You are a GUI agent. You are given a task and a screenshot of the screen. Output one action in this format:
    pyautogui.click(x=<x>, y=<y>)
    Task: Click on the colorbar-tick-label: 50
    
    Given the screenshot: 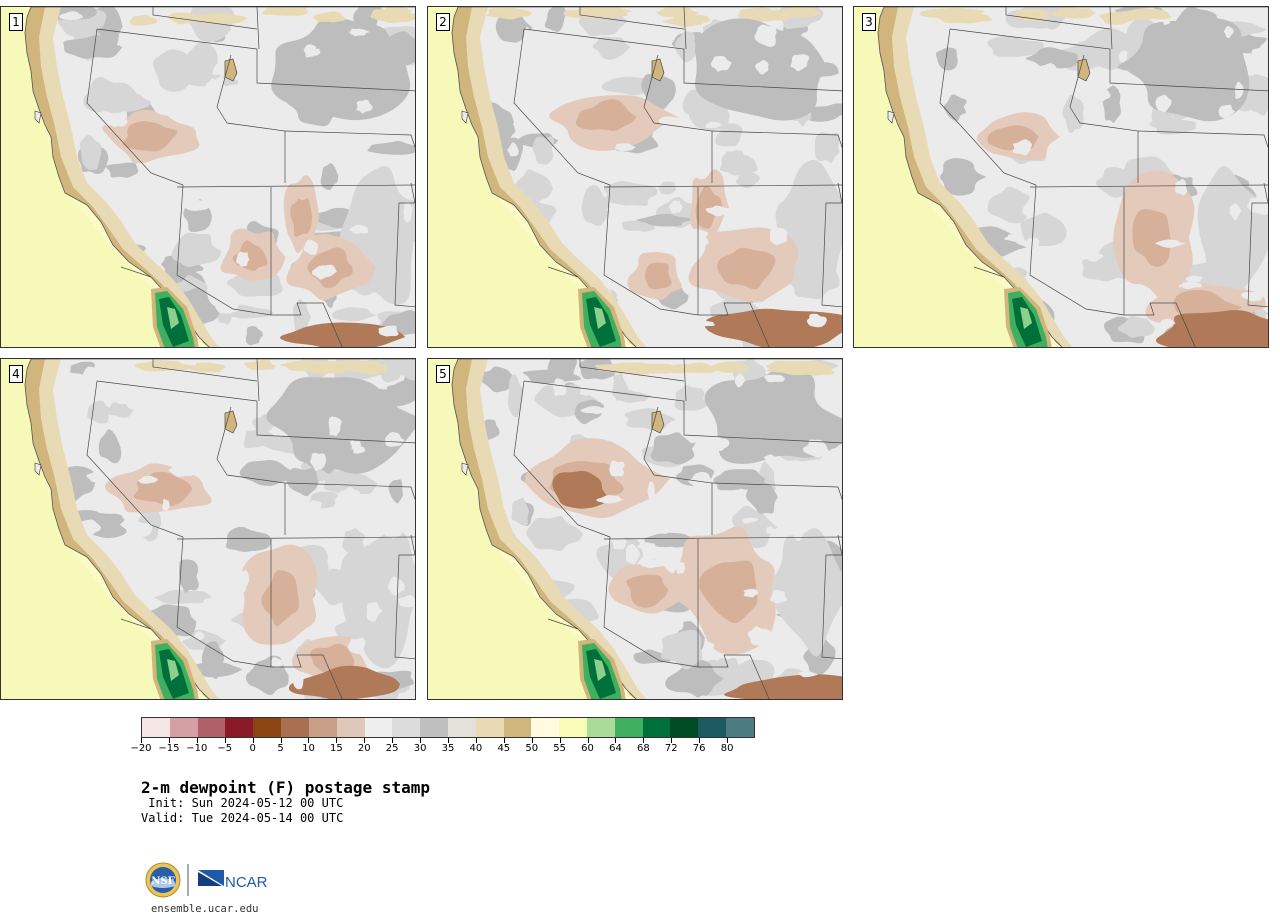 What is the action you would take?
    pyautogui.click(x=532, y=748)
    